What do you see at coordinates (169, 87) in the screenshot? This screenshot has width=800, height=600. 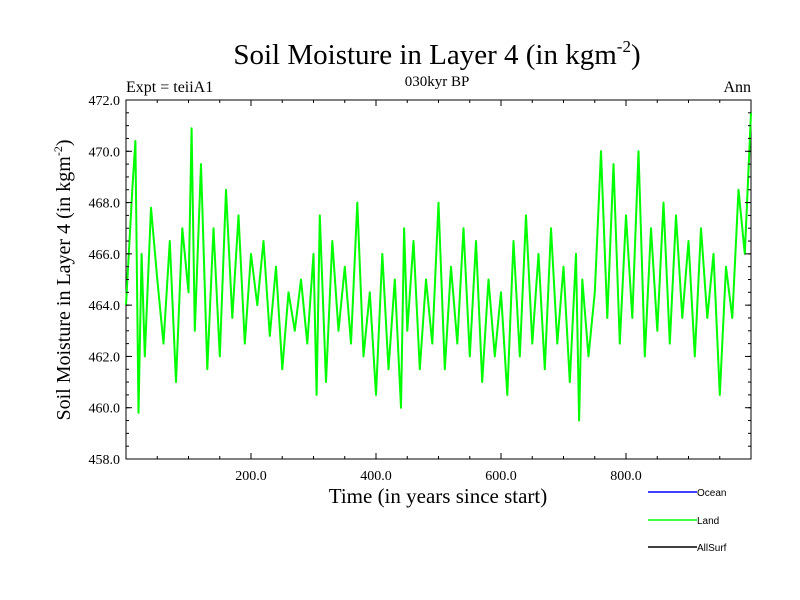 I see `experiment-label: Expt = teiiA1` at bounding box center [169, 87].